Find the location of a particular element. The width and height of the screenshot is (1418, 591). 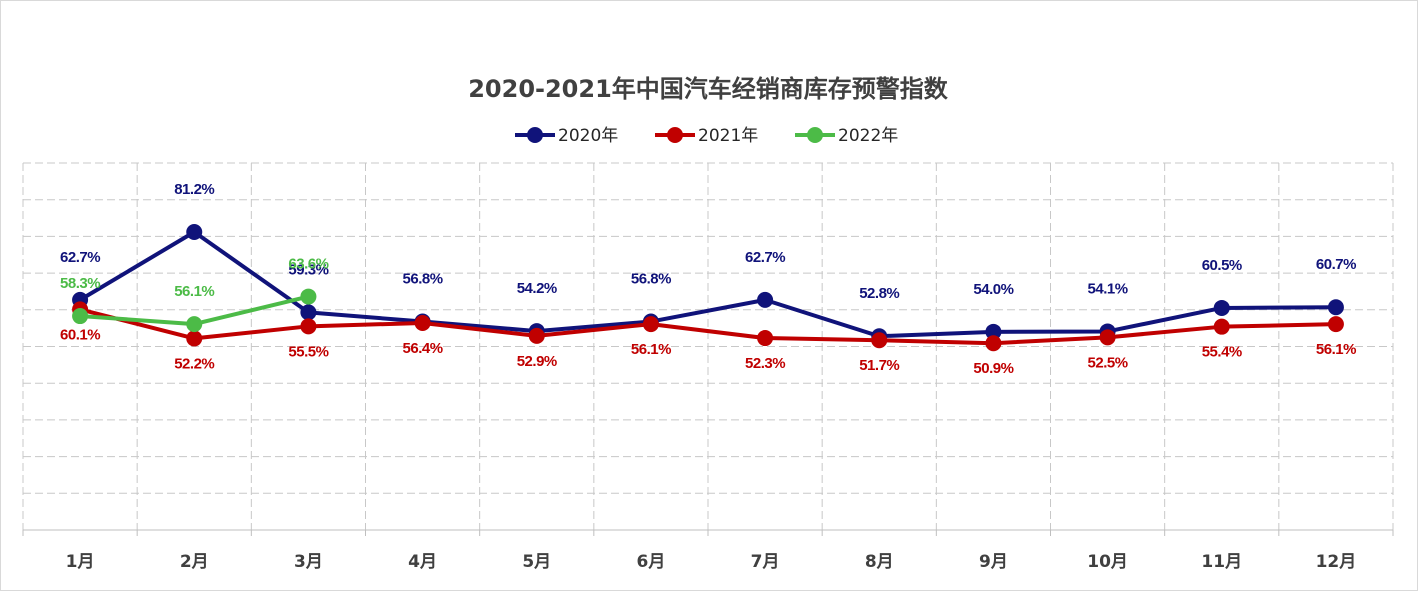

x-tick-label: 1月 is located at coordinates (80, 562).